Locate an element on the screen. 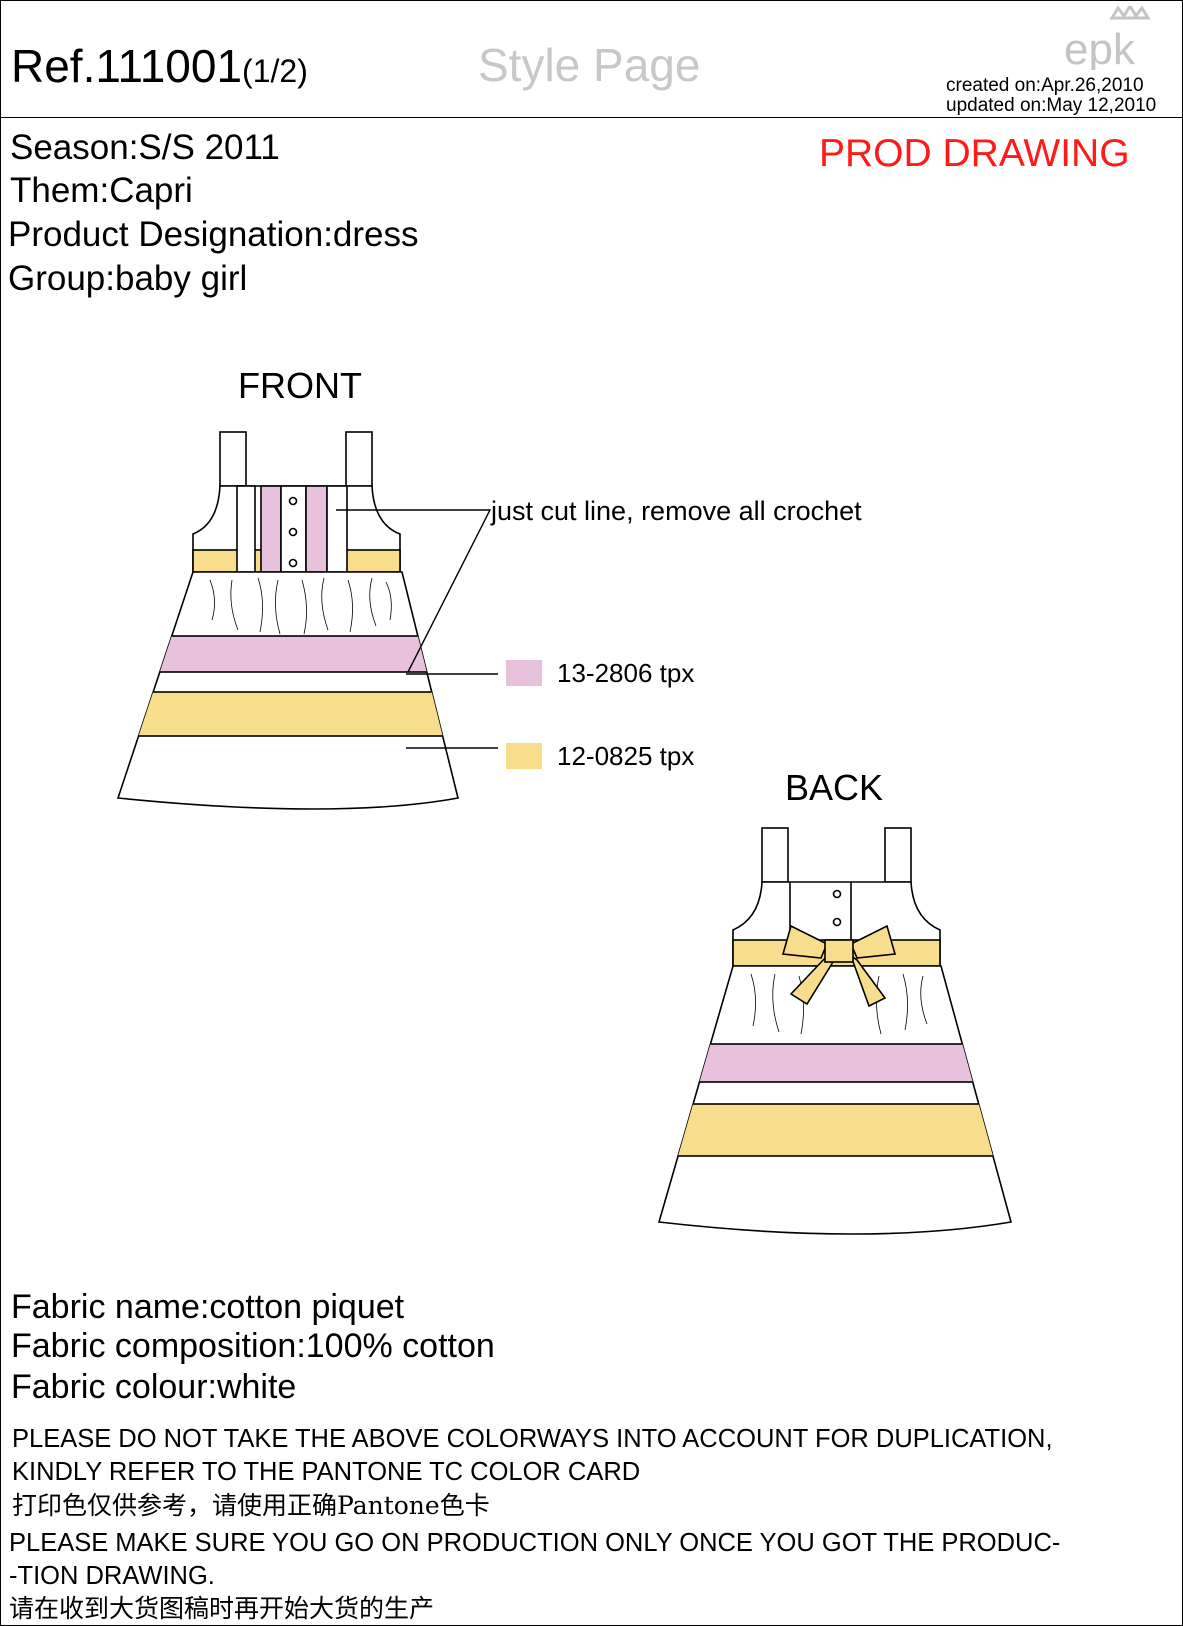 The width and height of the screenshot is (1183, 1626). fabric-composition: Fabric composition:100% cotton is located at coordinates (253, 1346).